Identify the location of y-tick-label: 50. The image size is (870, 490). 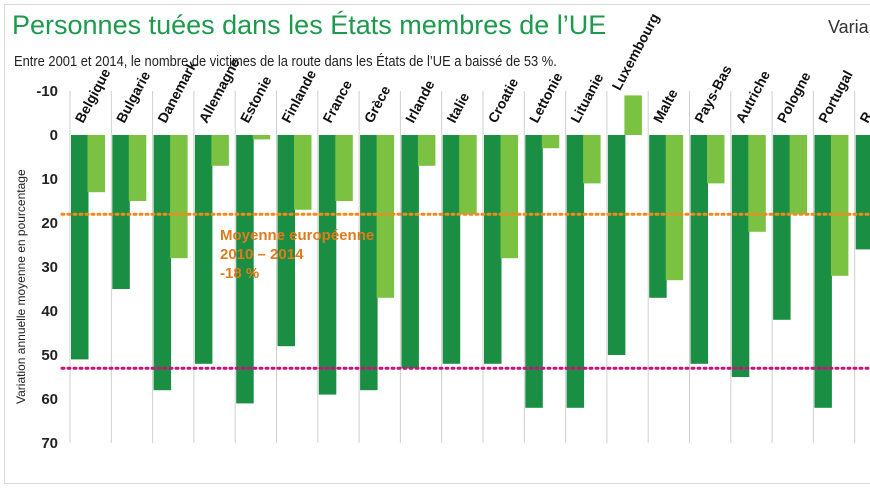
(49, 355).